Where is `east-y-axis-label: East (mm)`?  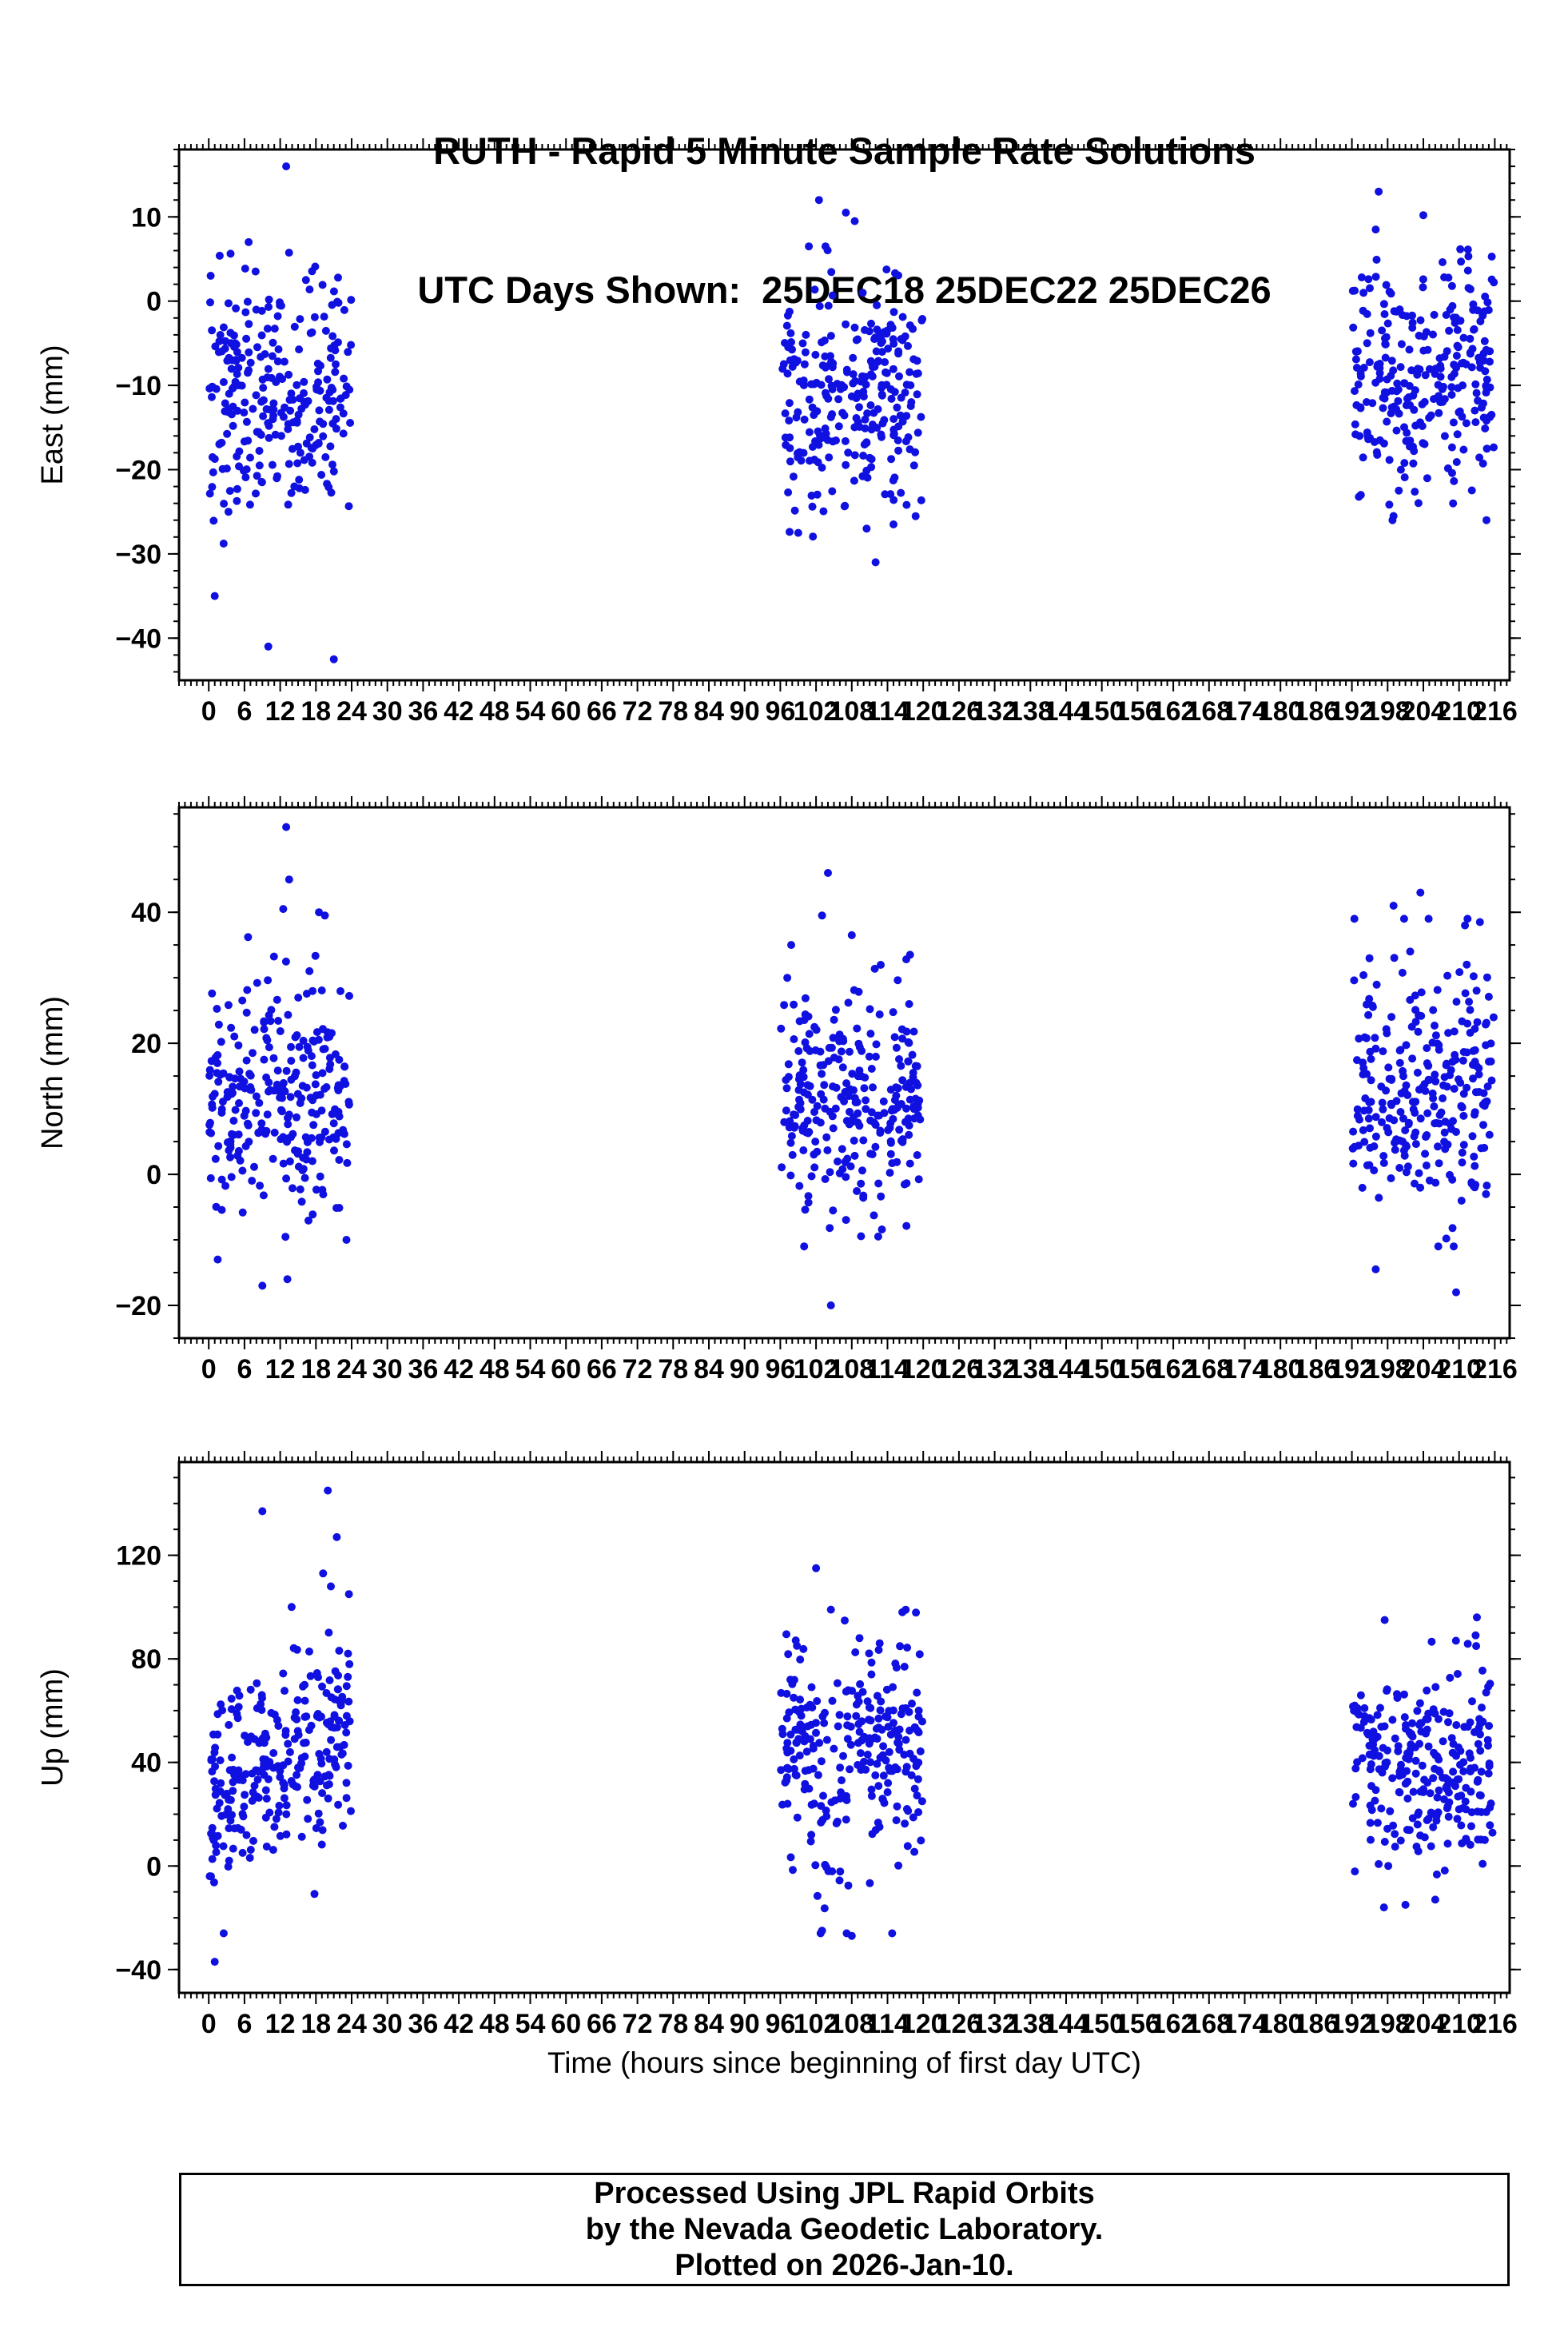
east-y-axis-label: East (mm) is located at coordinates (53, 414).